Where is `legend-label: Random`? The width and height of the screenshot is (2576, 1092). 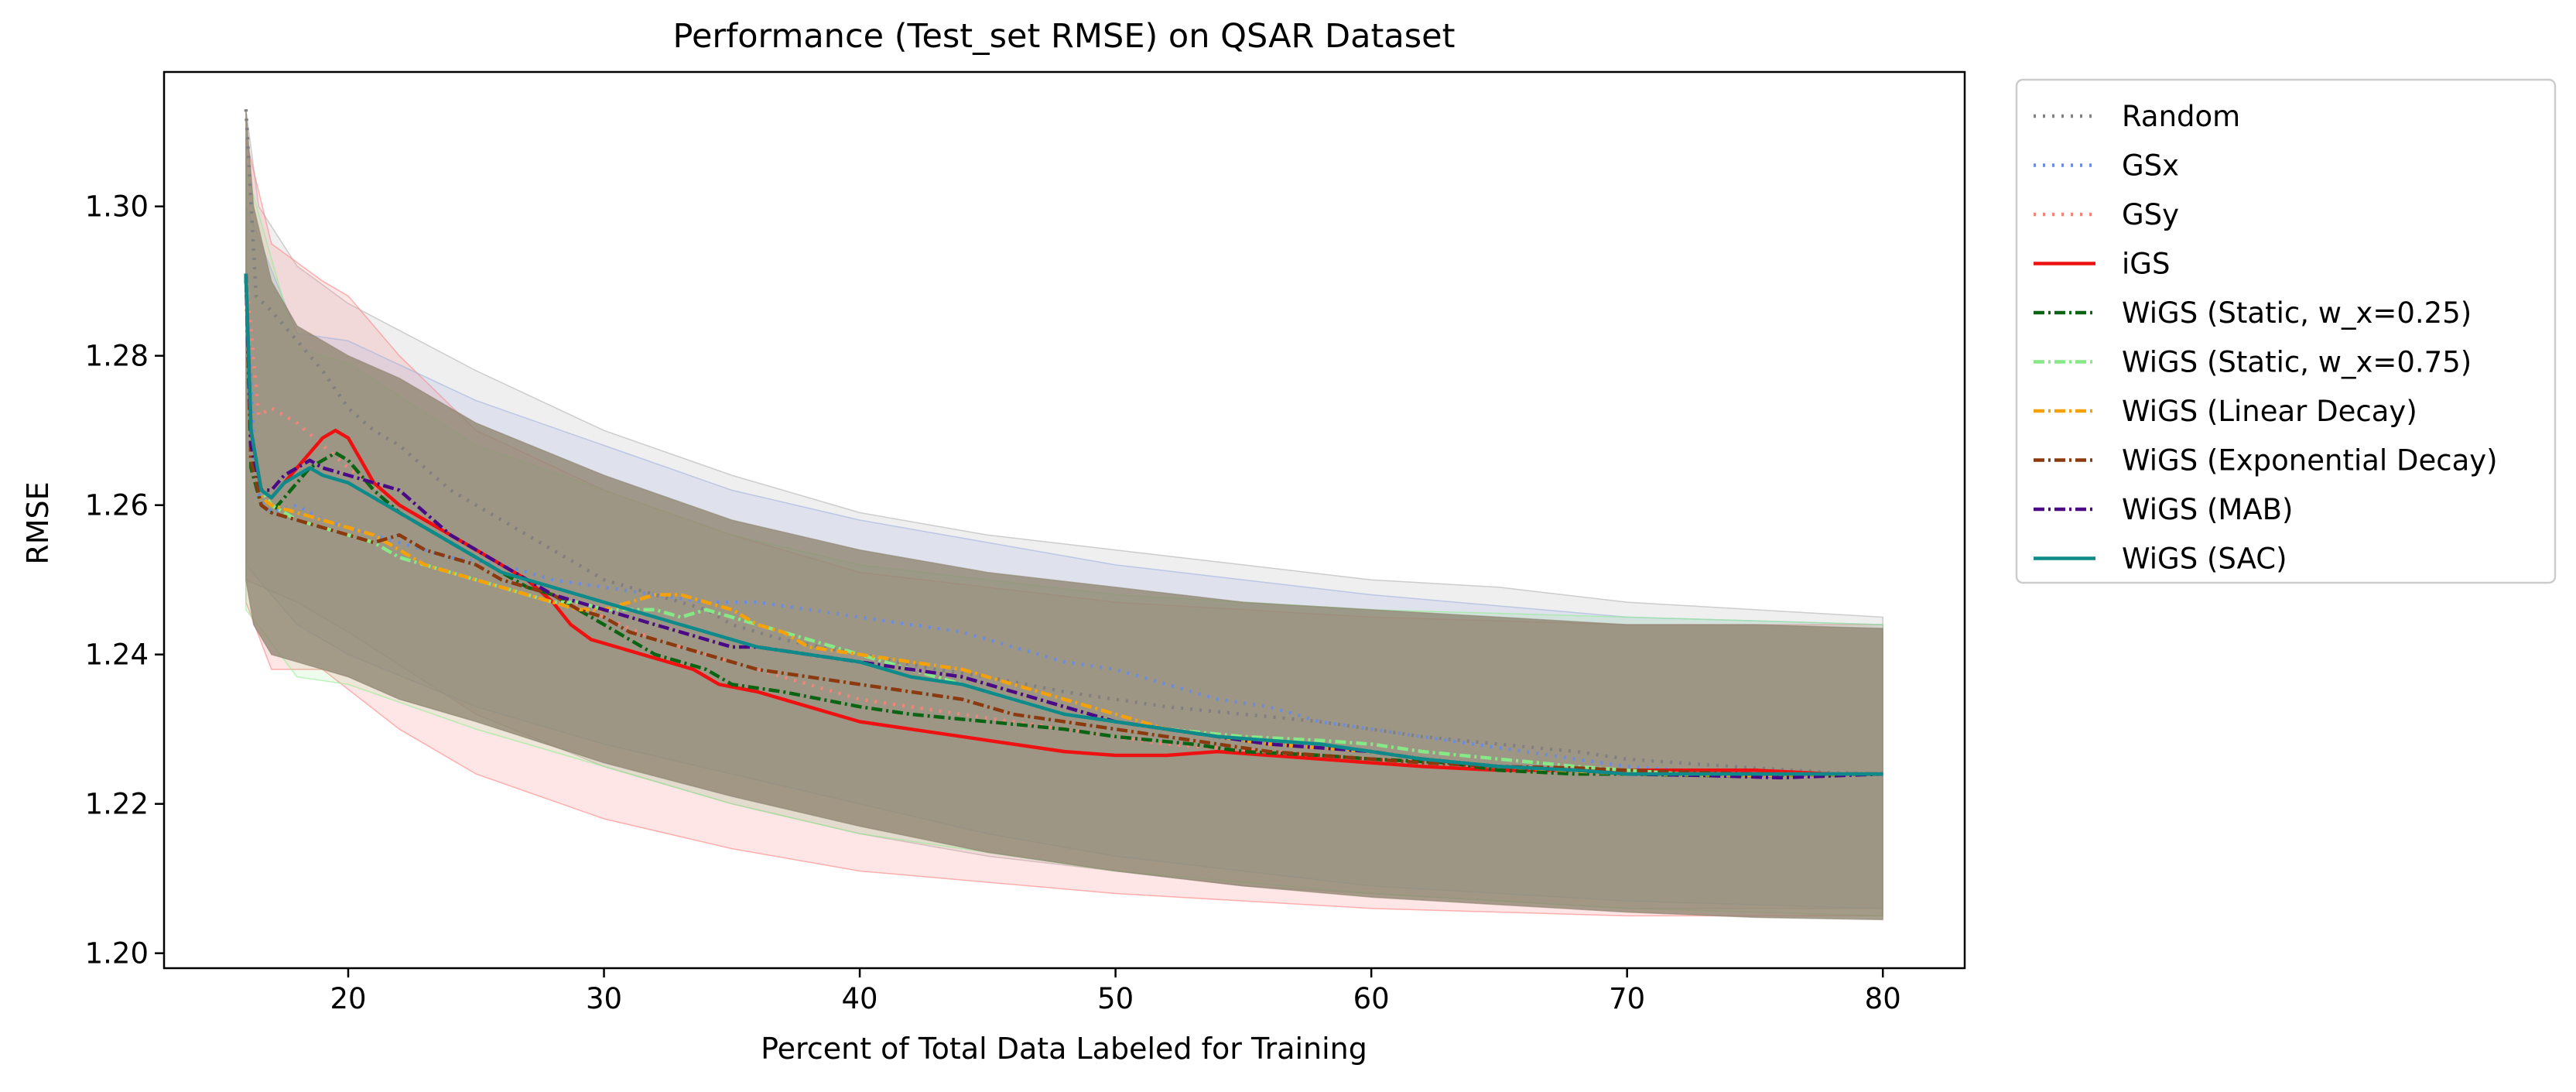
legend-label: Random is located at coordinates (2181, 116).